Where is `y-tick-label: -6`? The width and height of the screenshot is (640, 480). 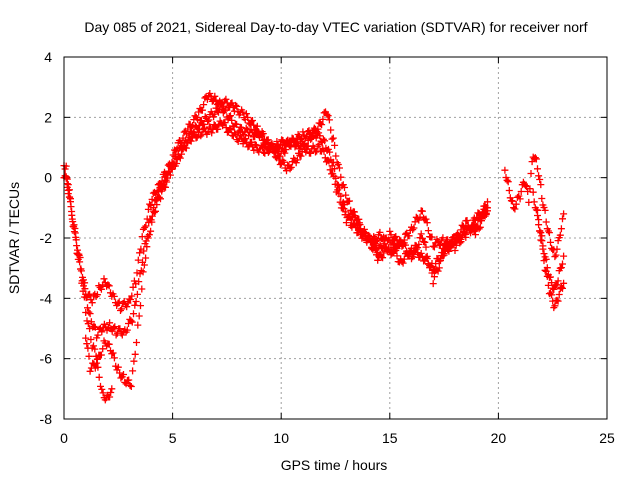 y-tick-label: -6 is located at coordinates (46, 359).